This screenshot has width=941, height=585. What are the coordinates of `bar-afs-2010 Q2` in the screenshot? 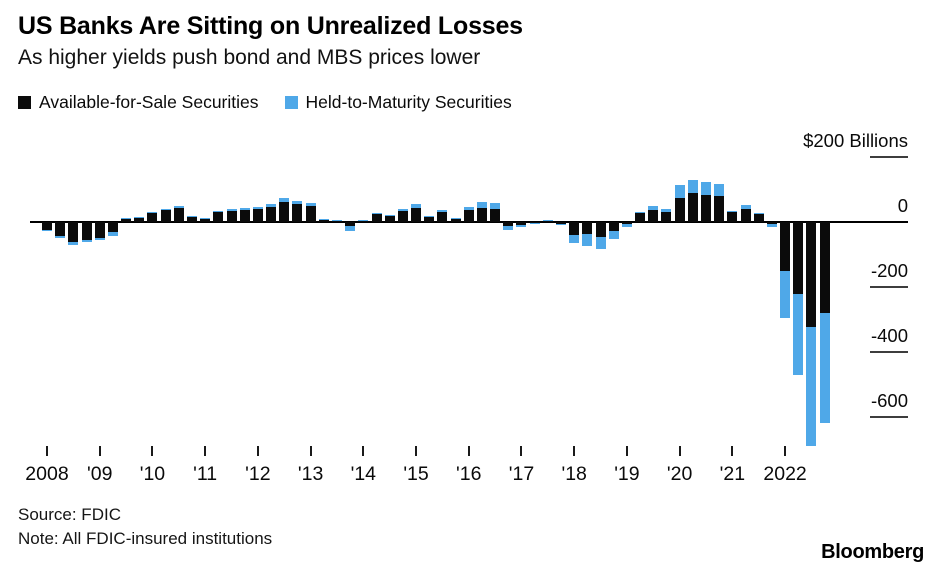 It's located at (165, 216).